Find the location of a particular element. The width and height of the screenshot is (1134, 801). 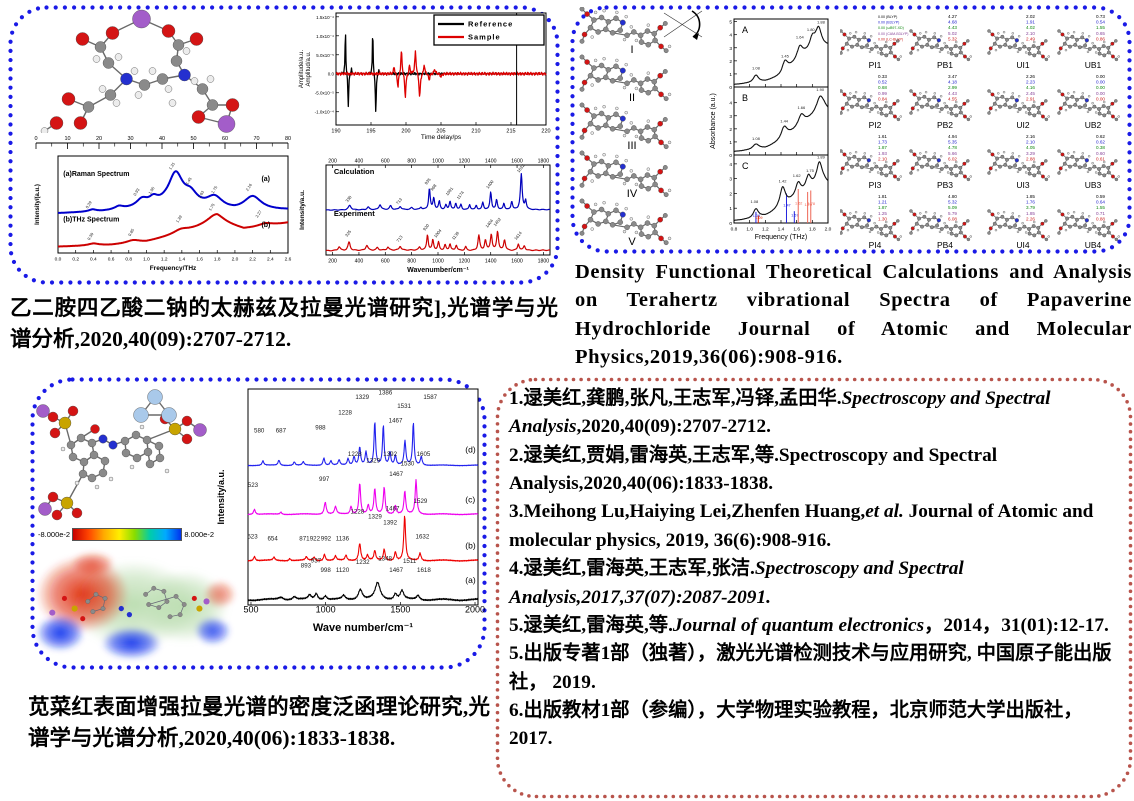

svg-text: 0.59 is located at coordinates (1100, 196).